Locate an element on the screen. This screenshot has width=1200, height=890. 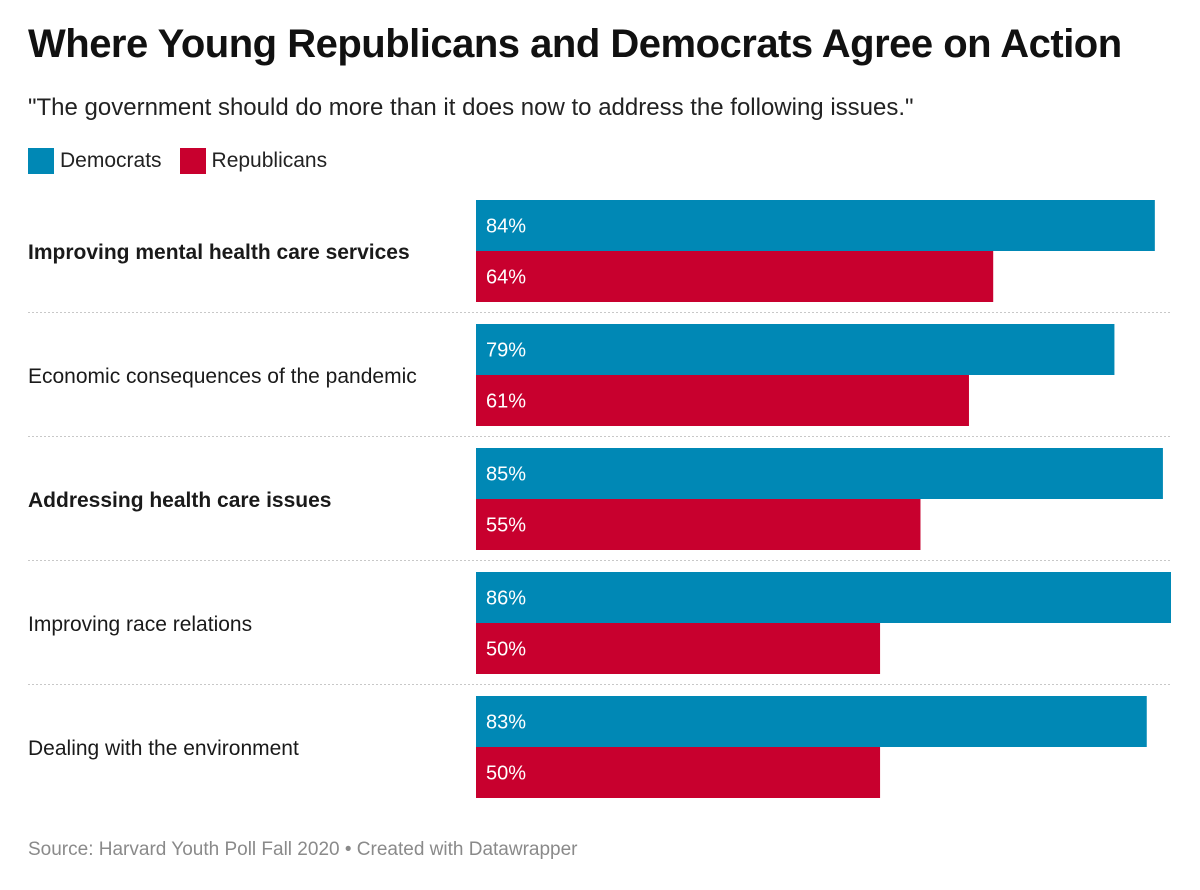
category-label: Improving race relations is located at coordinates (140, 624).